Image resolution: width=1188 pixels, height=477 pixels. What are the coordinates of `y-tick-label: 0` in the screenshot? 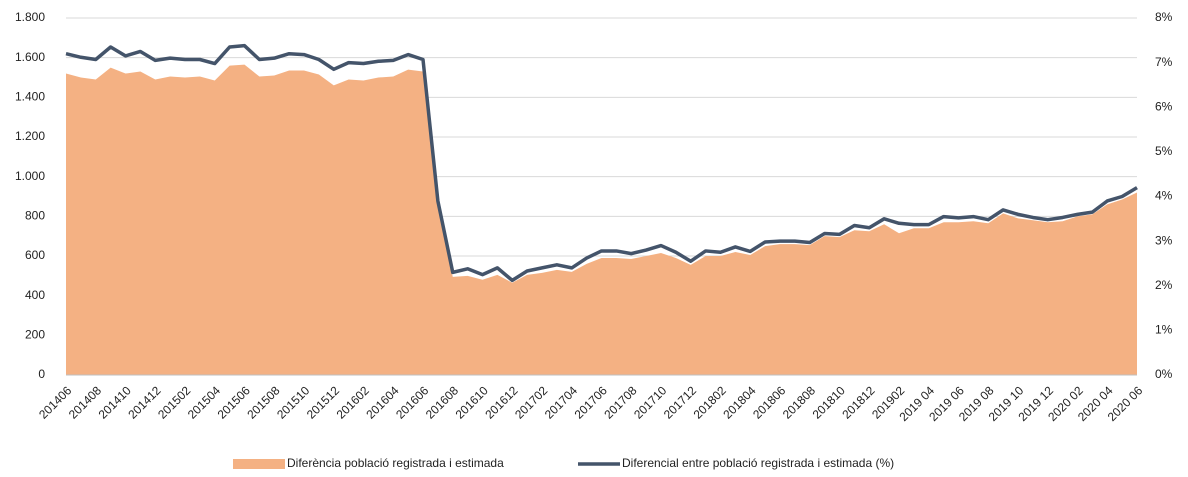 It's located at (41, 374).